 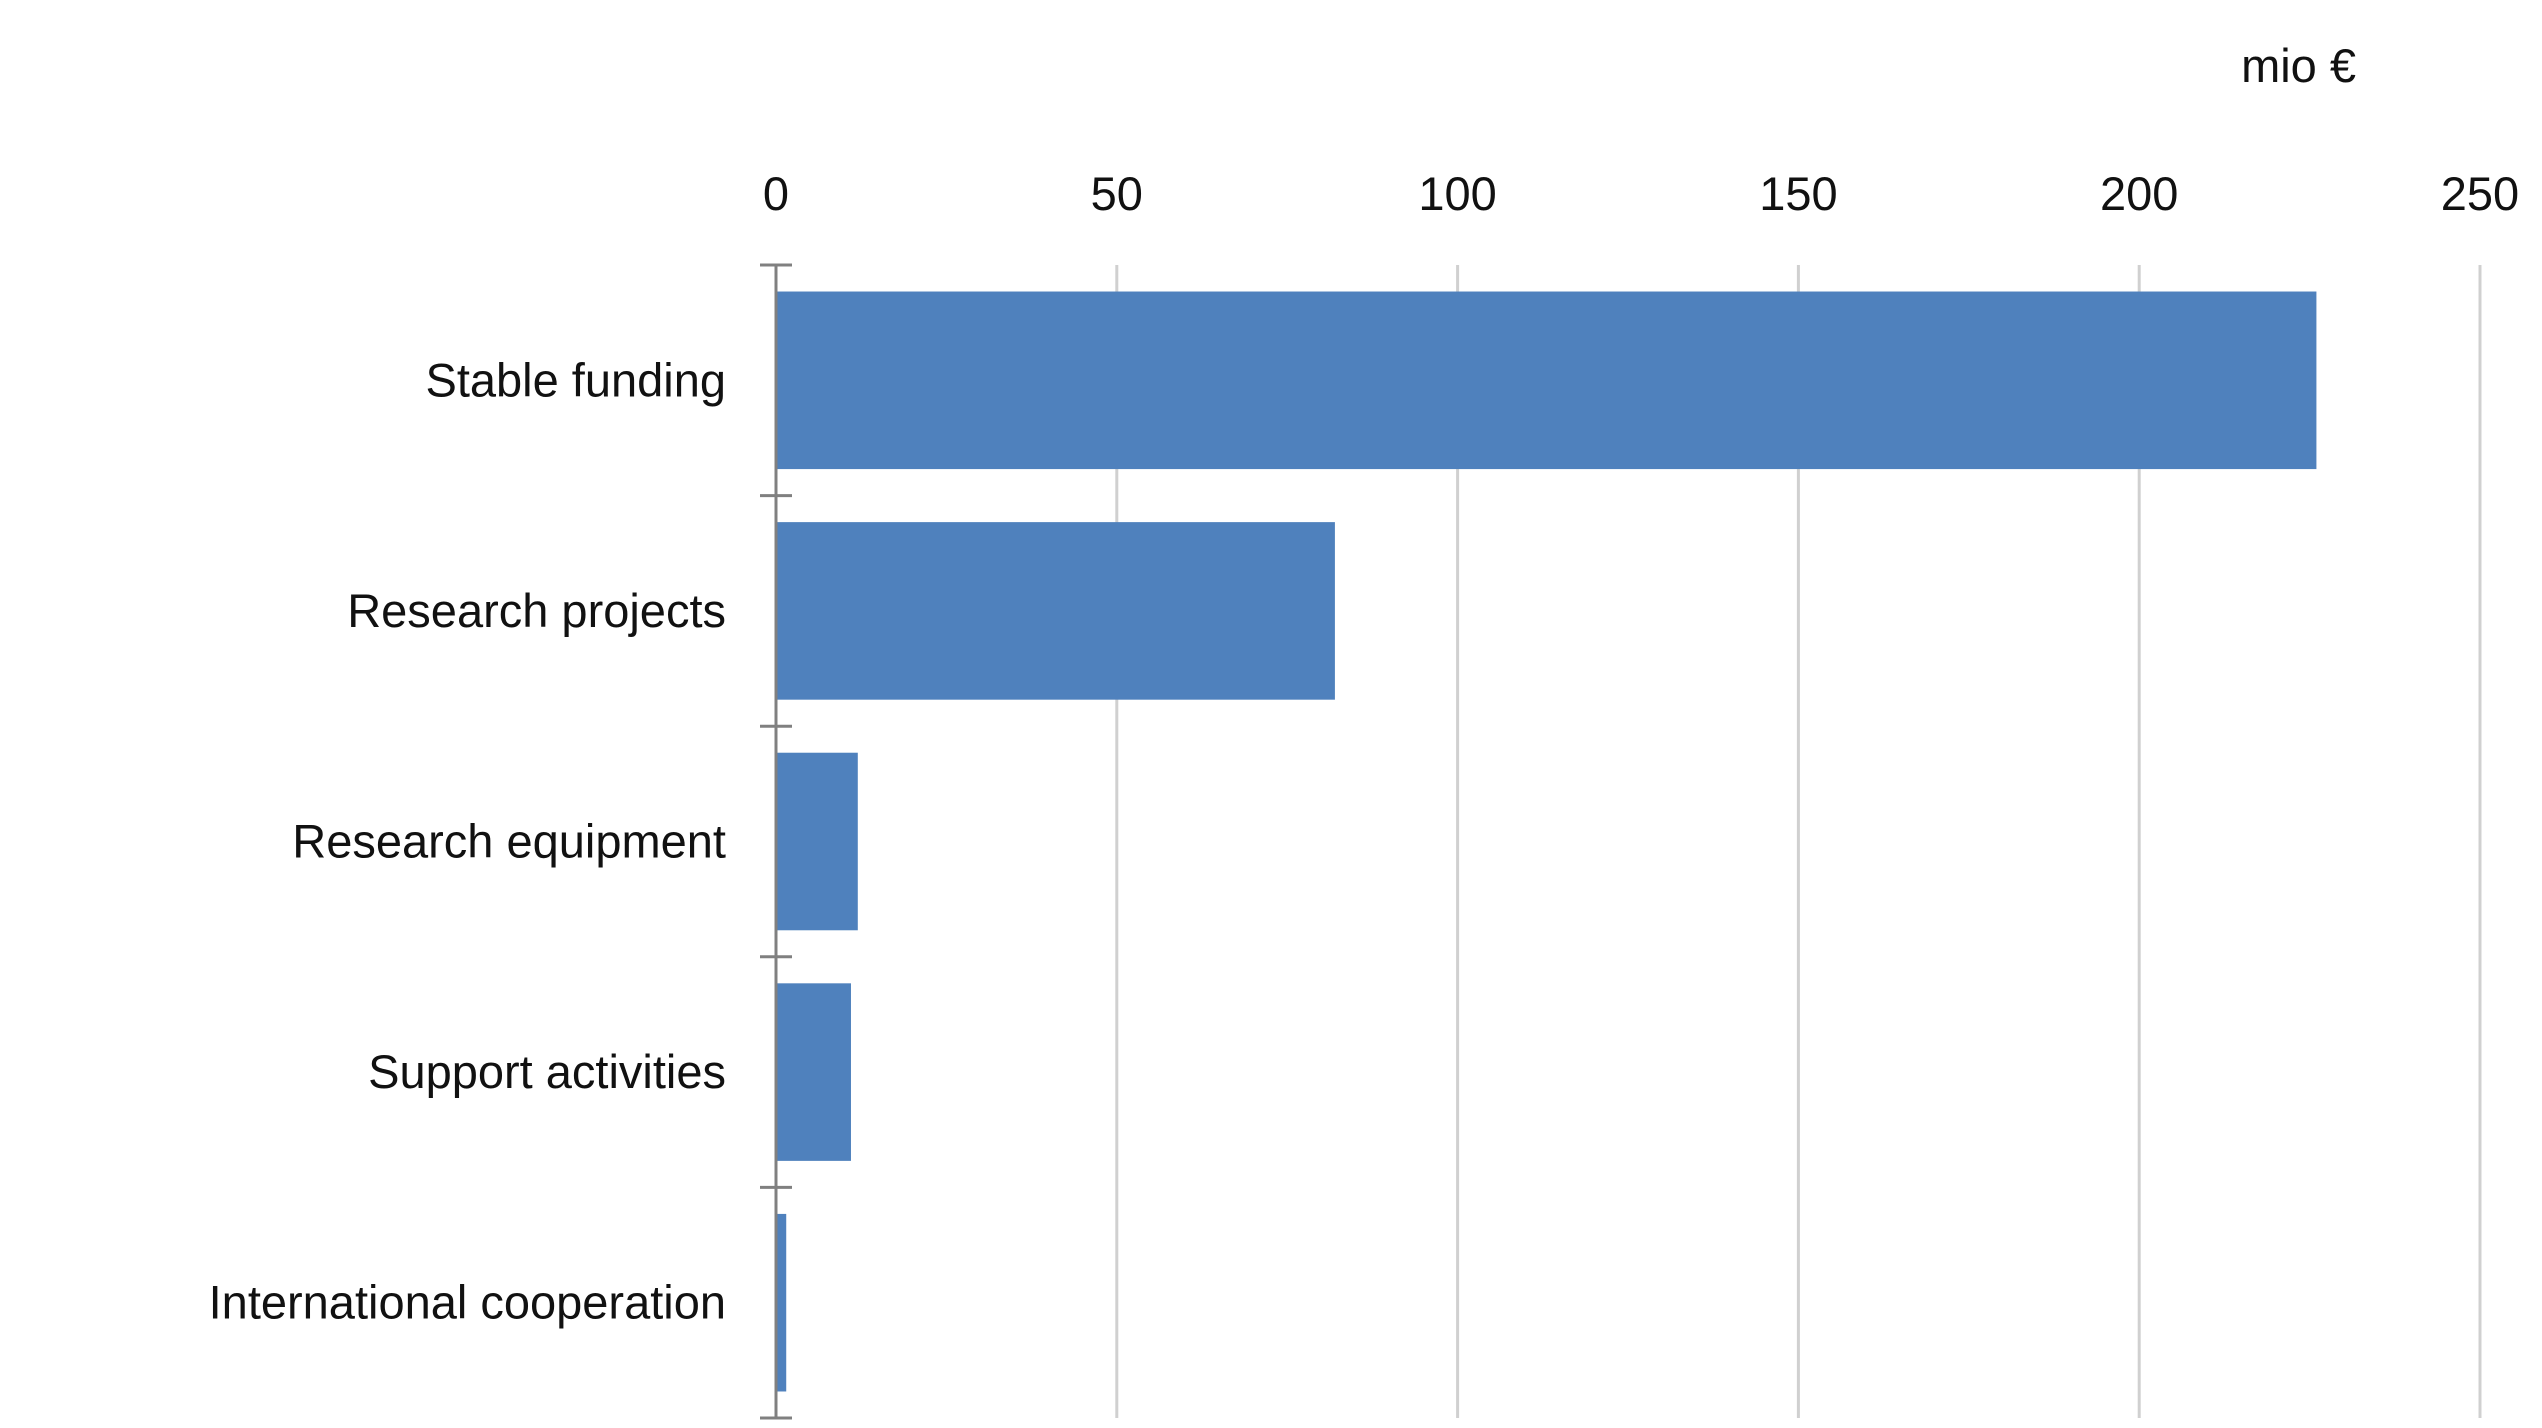 I want to click on x-tick-label: 250, so click(x=2480, y=193).